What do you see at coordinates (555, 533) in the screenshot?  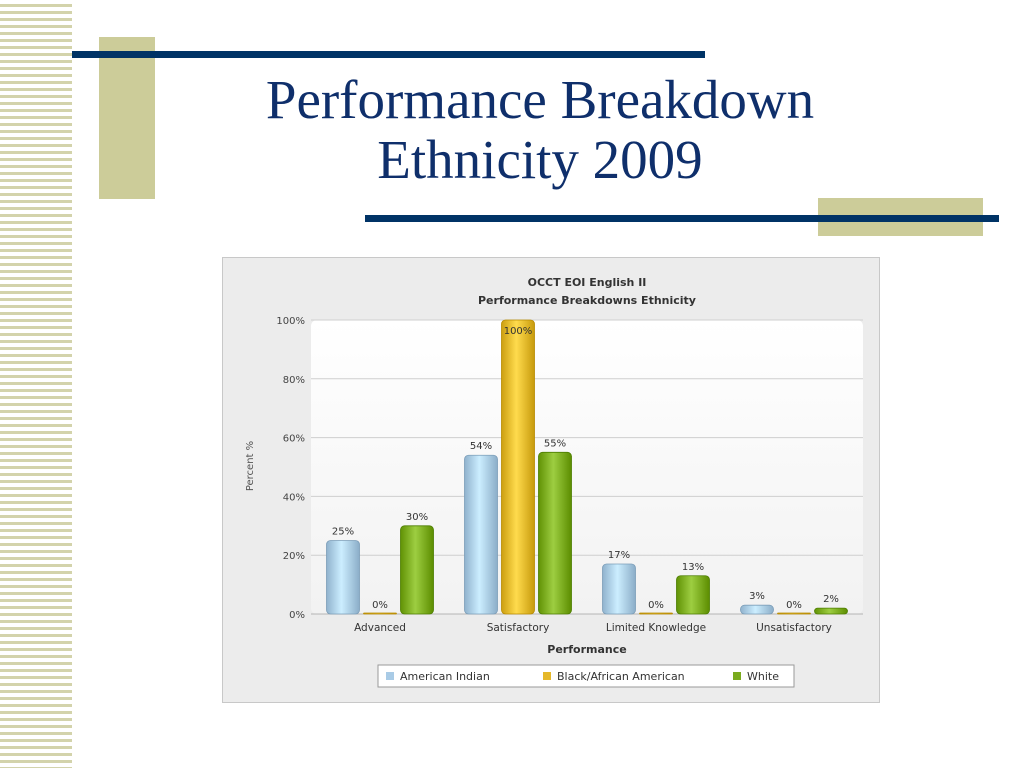 I see `bar-white-satisfactory` at bounding box center [555, 533].